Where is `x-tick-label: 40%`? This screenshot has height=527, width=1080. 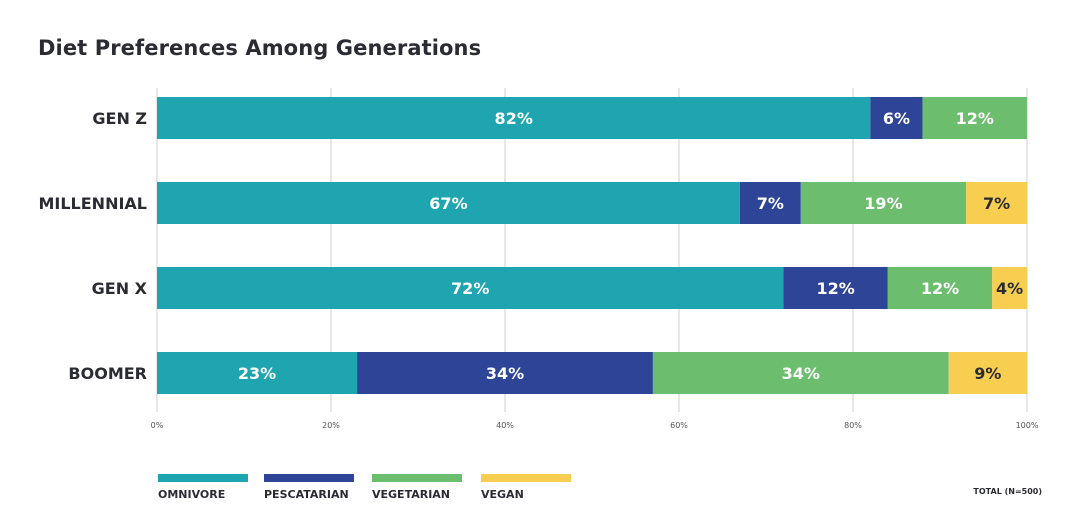
x-tick-label: 40% is located at coordinates (505, 425).